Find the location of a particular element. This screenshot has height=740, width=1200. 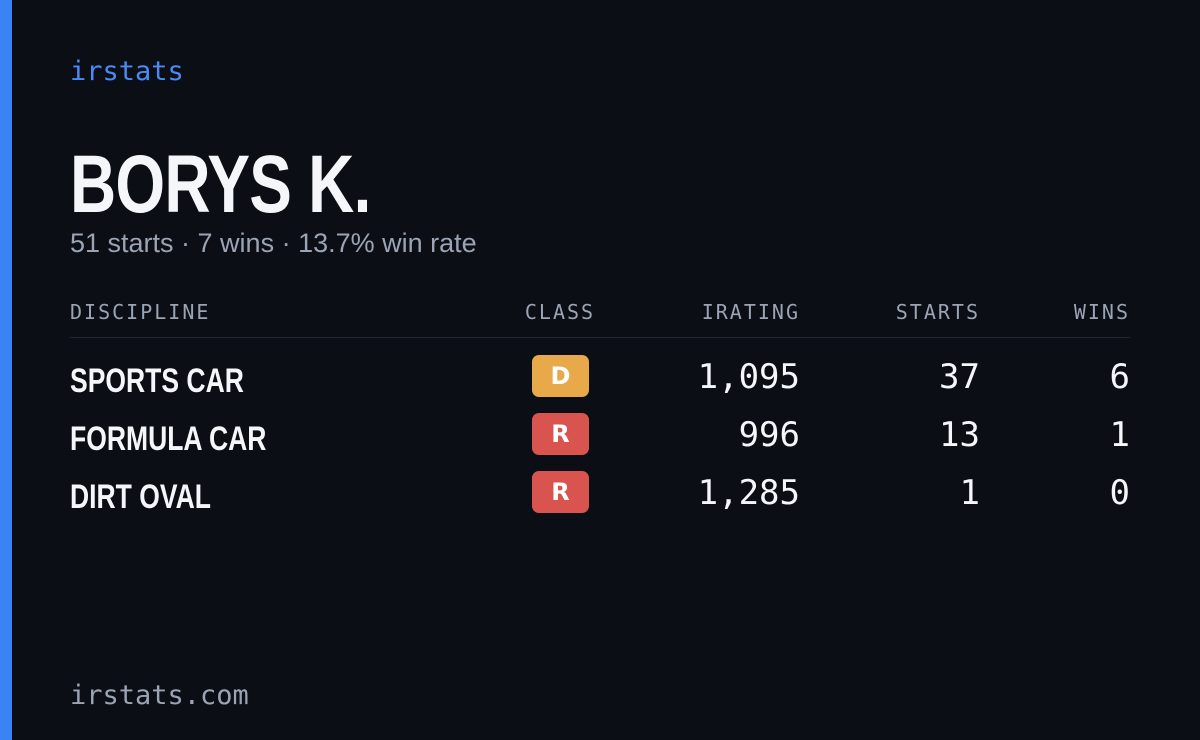

accent-bar is located at coordinates (6, 370).